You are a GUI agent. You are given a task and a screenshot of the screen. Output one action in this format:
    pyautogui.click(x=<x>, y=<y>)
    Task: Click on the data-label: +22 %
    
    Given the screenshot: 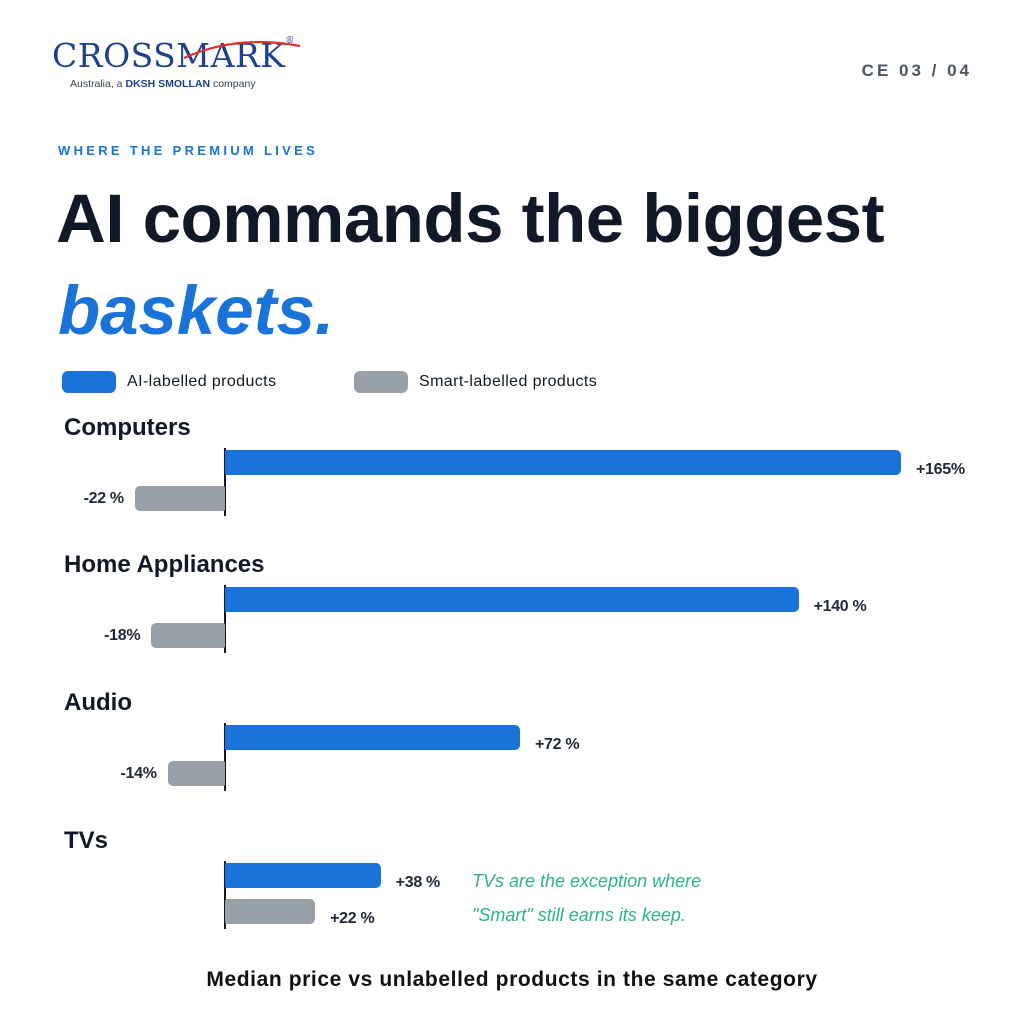 What is the action you would take?
    pyautogui.click(x=352, y=918)
    